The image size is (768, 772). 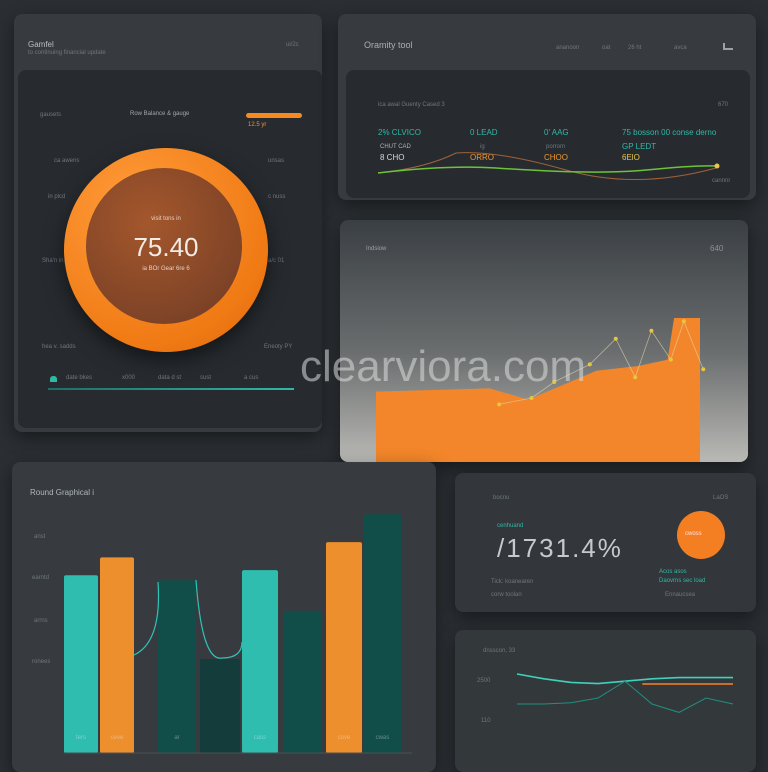 I want to click on panel-corner: ui/2c, so click(x=292, y=45).